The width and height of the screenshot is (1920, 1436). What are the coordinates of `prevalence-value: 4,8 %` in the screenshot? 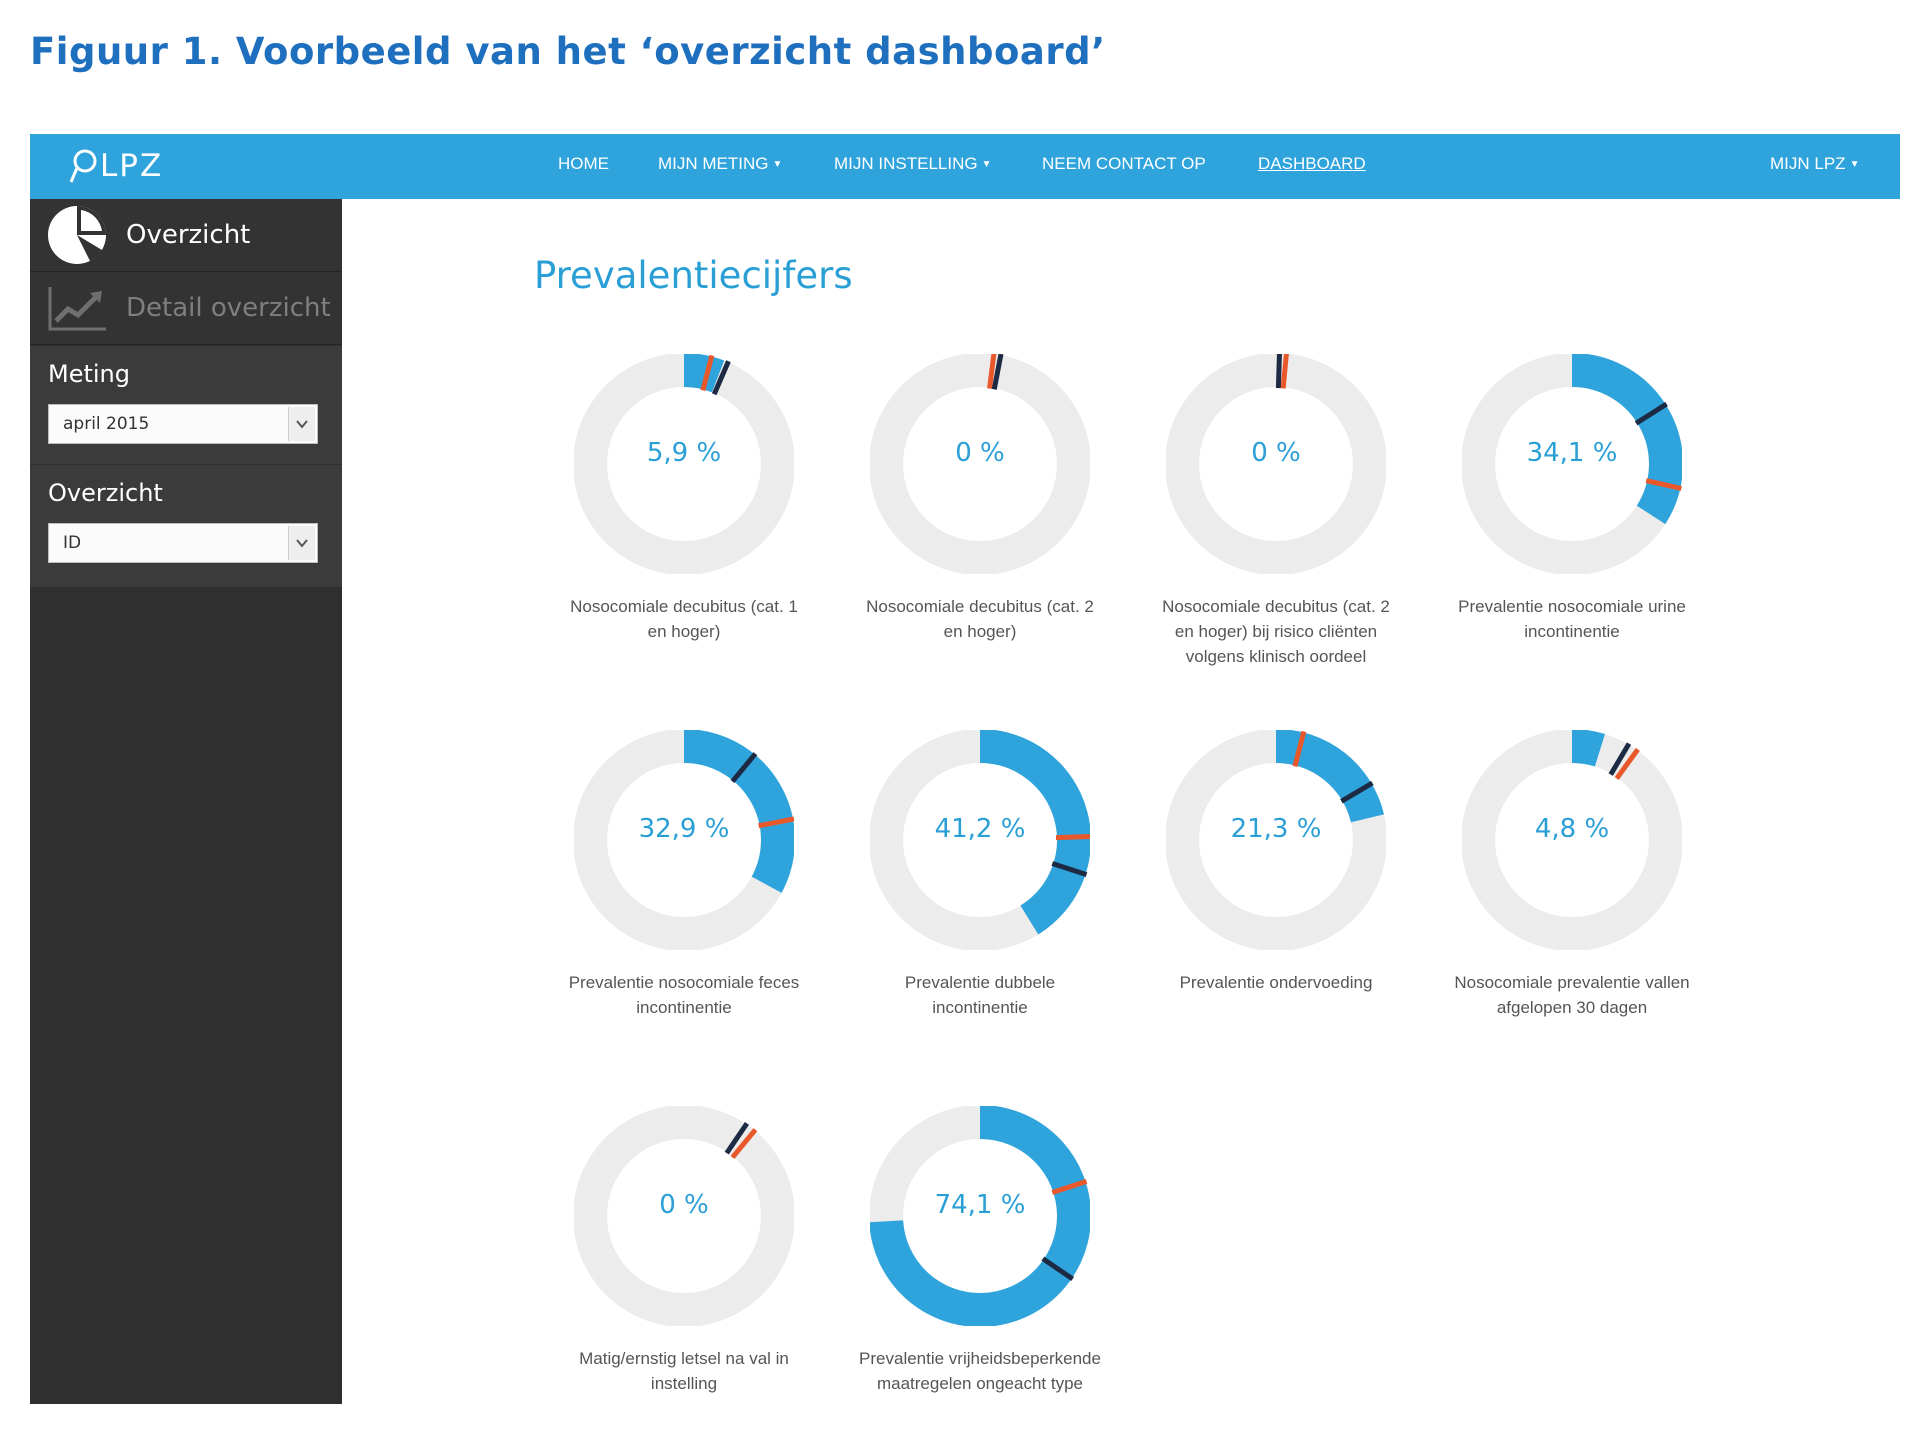 It's located at (1572, 829).